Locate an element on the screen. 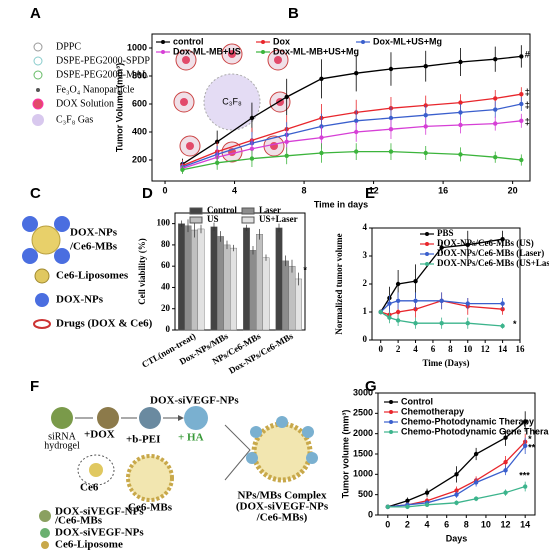  legend-swatch is located at coordinates (196, 211).